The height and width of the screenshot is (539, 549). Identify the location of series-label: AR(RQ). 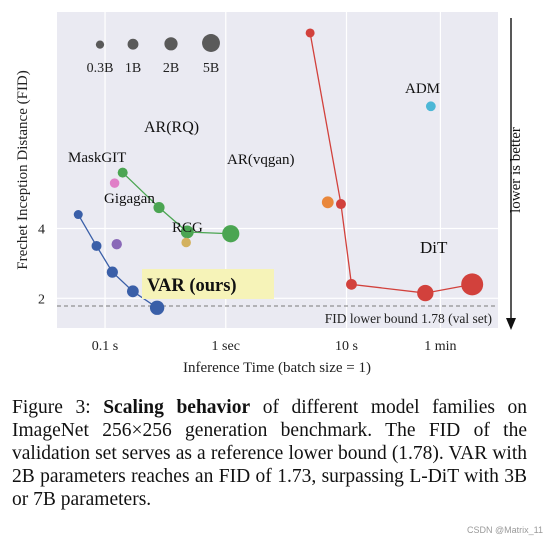
(171, 127).